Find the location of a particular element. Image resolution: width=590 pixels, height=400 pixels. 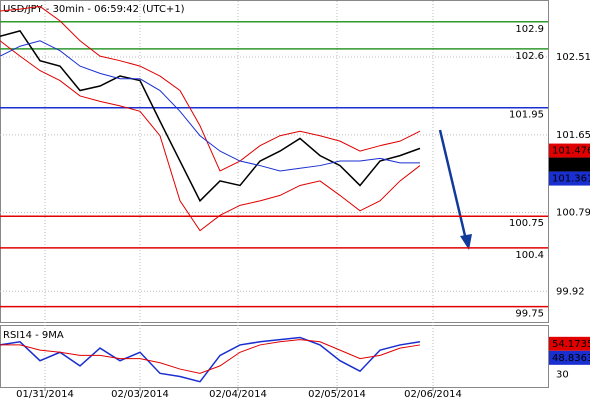

y-tick-label: 102.51 is located at coordinates (573, 57).